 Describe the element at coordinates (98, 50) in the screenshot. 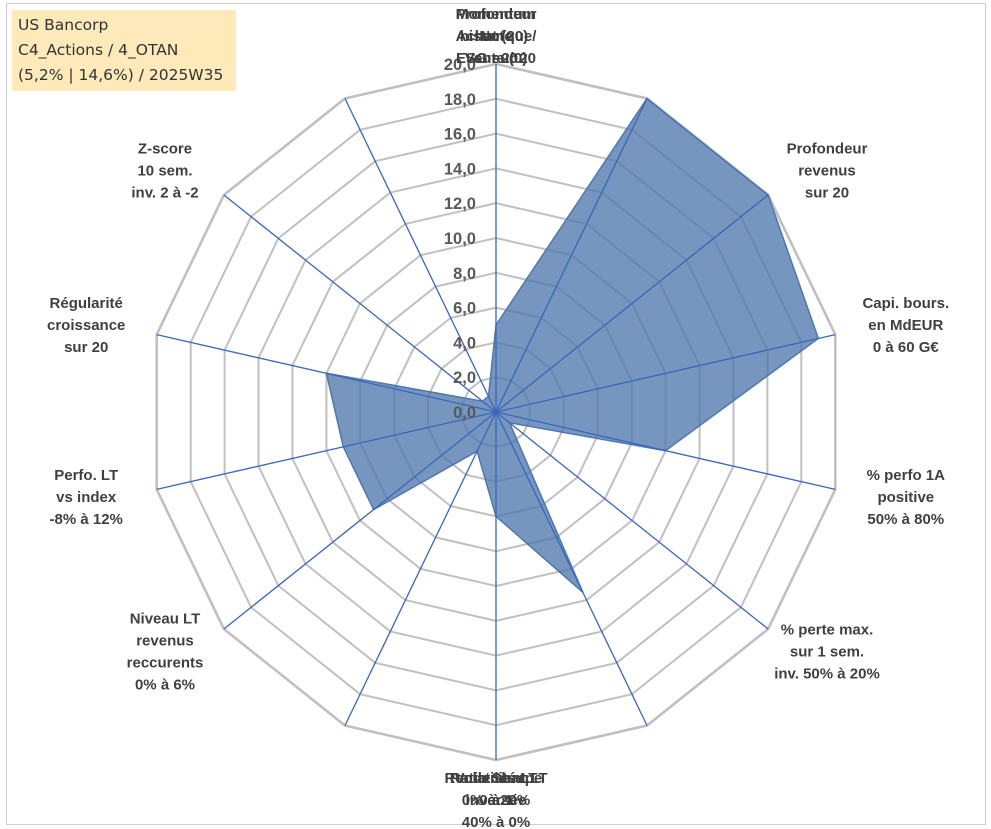

I see `info-category: C4_Actions / 4_OTAN` at that location.